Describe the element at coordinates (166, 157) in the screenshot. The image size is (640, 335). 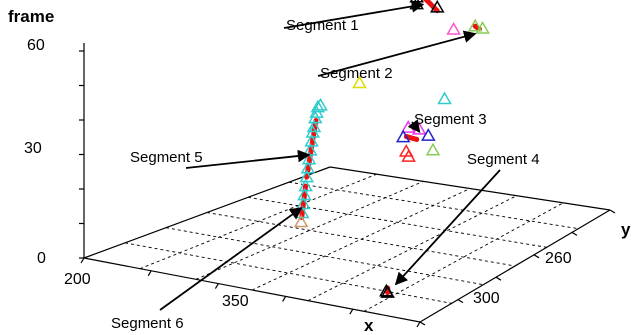
I see `segment-5-label: Segment 5` at that location.